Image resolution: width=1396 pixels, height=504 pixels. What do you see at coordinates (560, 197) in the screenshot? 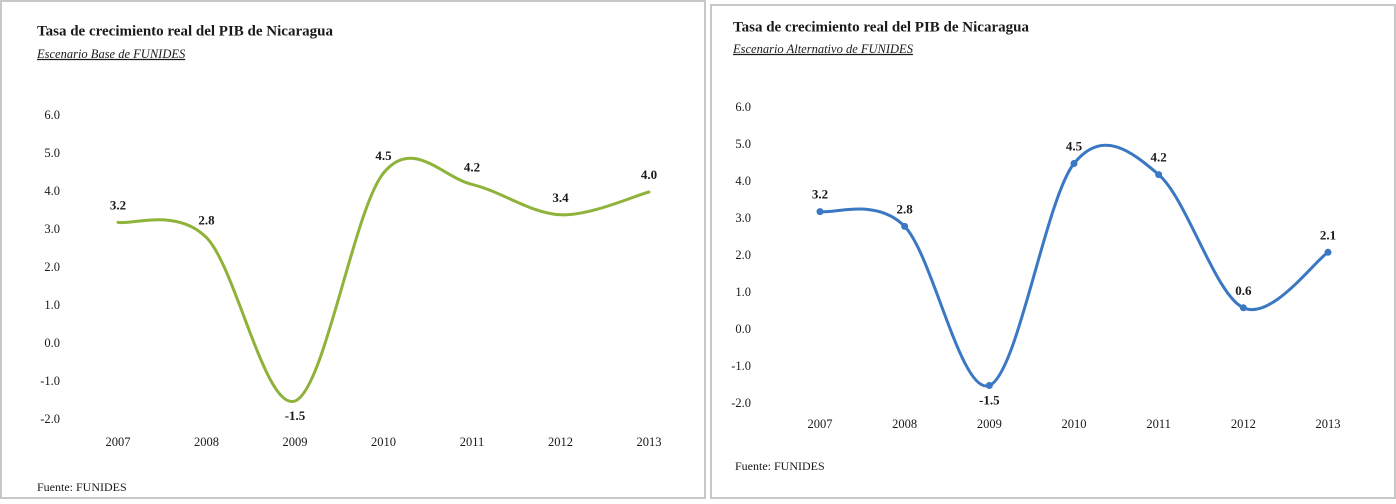
I see `data-label: 3.4` at bounding box center [560, 197].